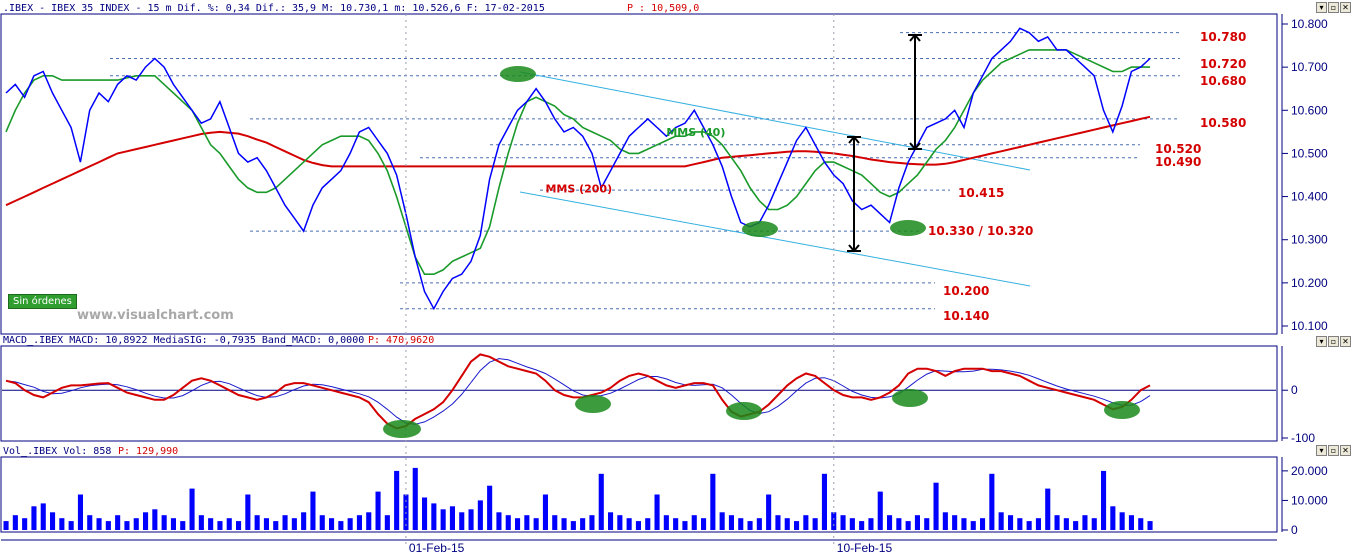 The image size is (1358, 556). Describe the element at coordinates (1223, 64) in the screenshot. I see `level-label: 10.720` at that location.